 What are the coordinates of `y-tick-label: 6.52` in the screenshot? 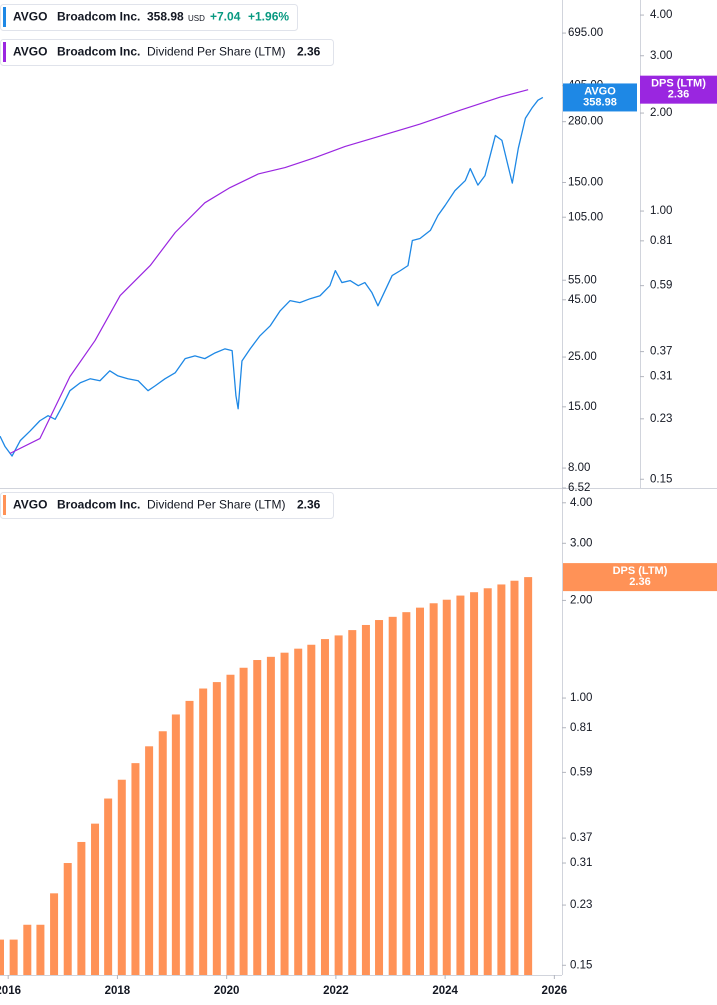 It's located at (579, 488).